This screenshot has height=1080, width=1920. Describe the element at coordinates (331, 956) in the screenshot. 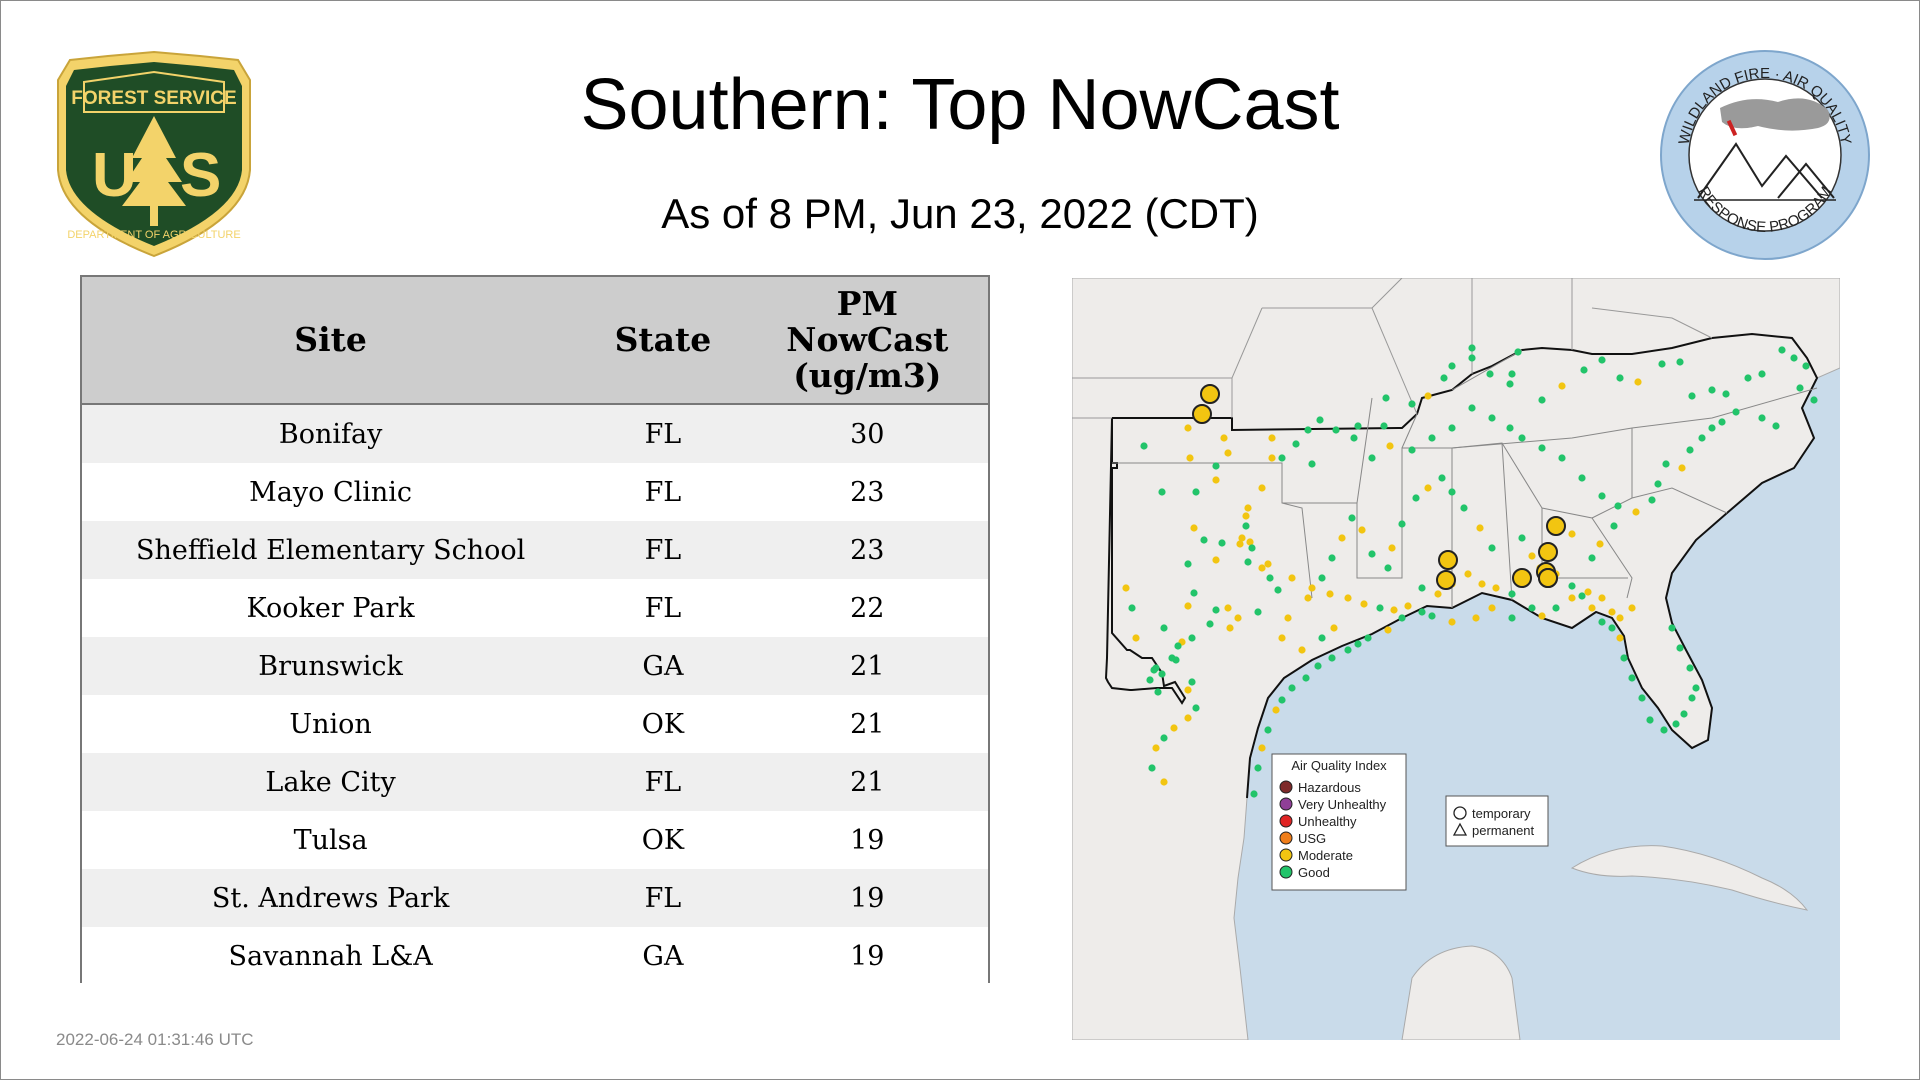

I see `cell-site: Savannah L&A` at that location.